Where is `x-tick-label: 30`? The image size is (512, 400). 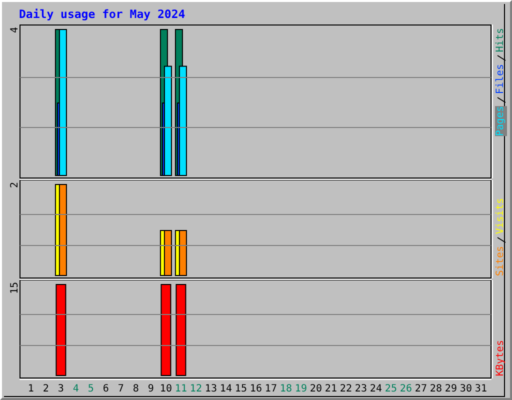
x-tick-label: 30 is located at coordinates (466, 389).